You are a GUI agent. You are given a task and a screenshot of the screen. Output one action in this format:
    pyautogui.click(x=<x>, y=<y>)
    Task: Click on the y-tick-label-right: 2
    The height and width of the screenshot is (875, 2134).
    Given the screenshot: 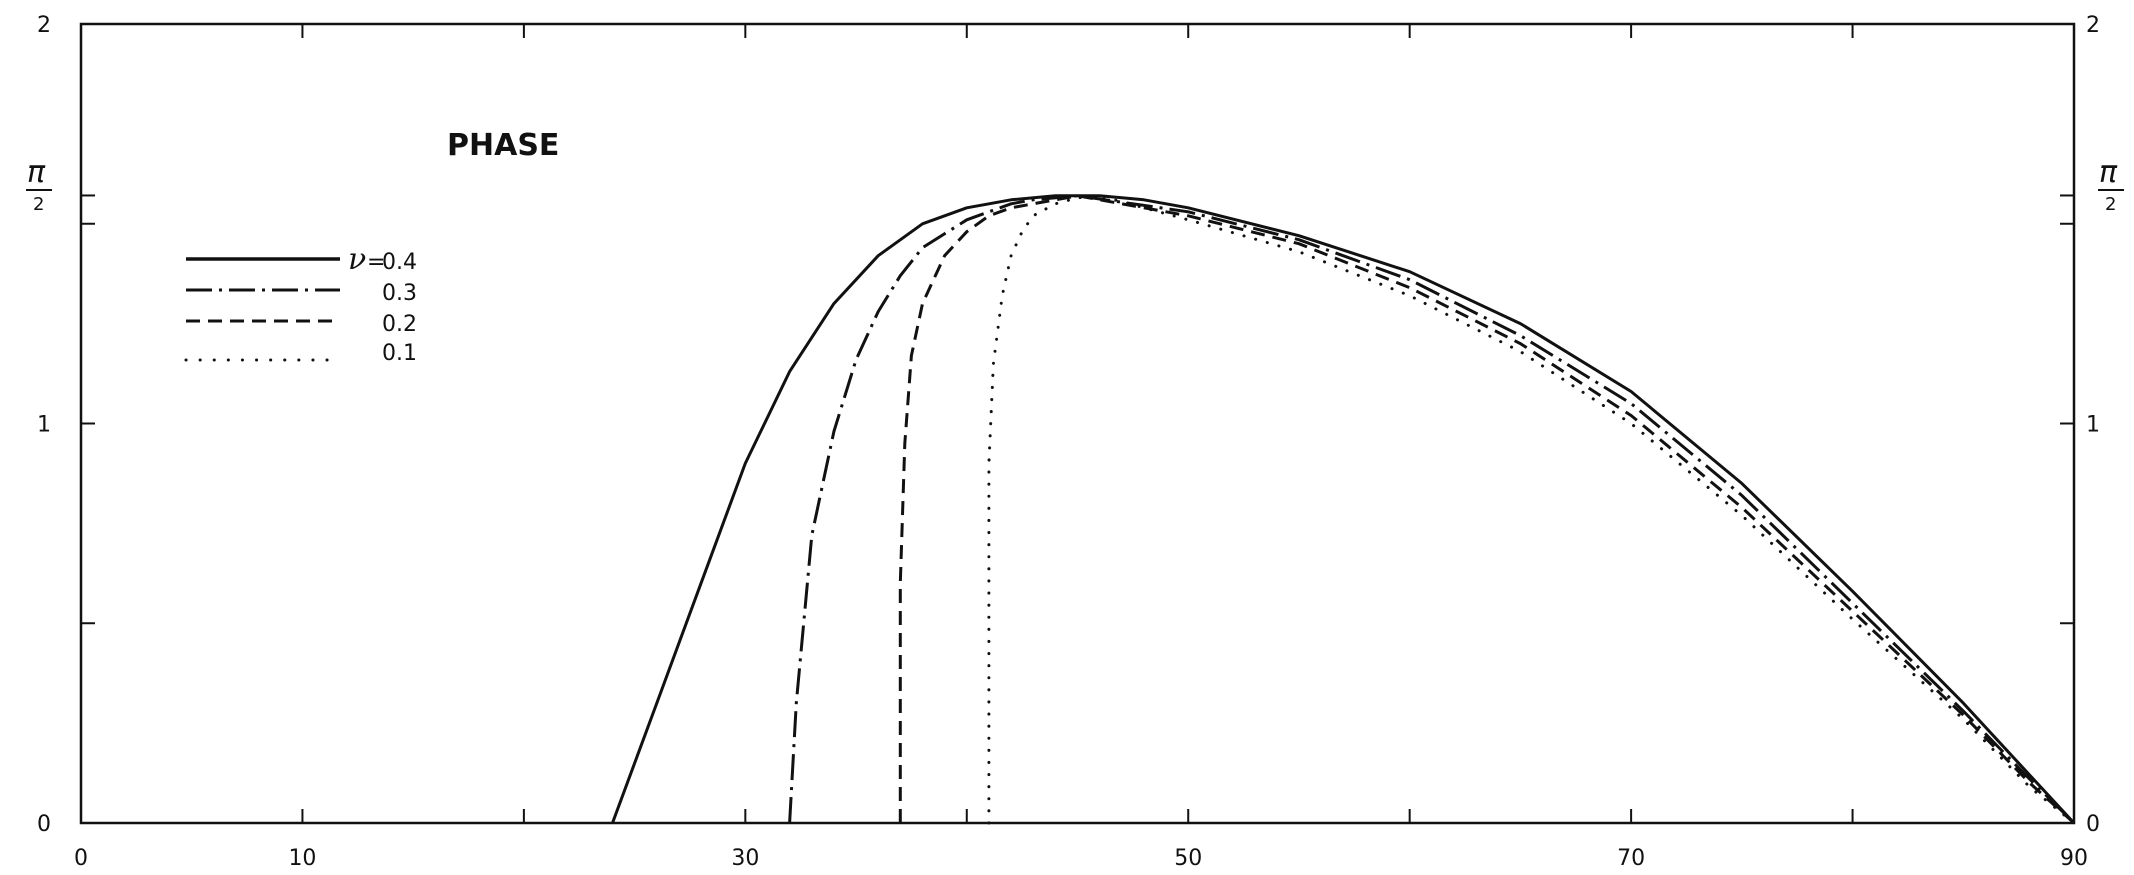 What is the action you would take?
    pyautogui.click(x=2093, y=25)
    